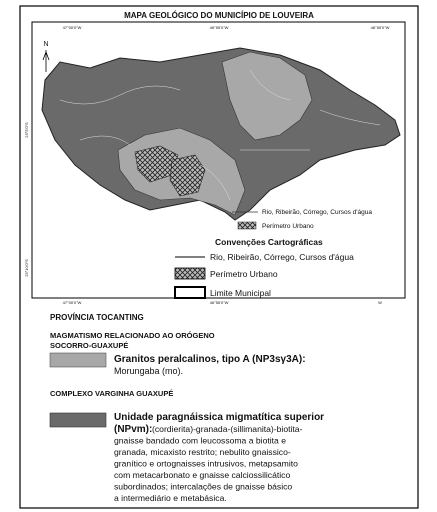  Describe the element at coordinates (187, 175) in the screenshot. I see `urban-perimeter` at that location.